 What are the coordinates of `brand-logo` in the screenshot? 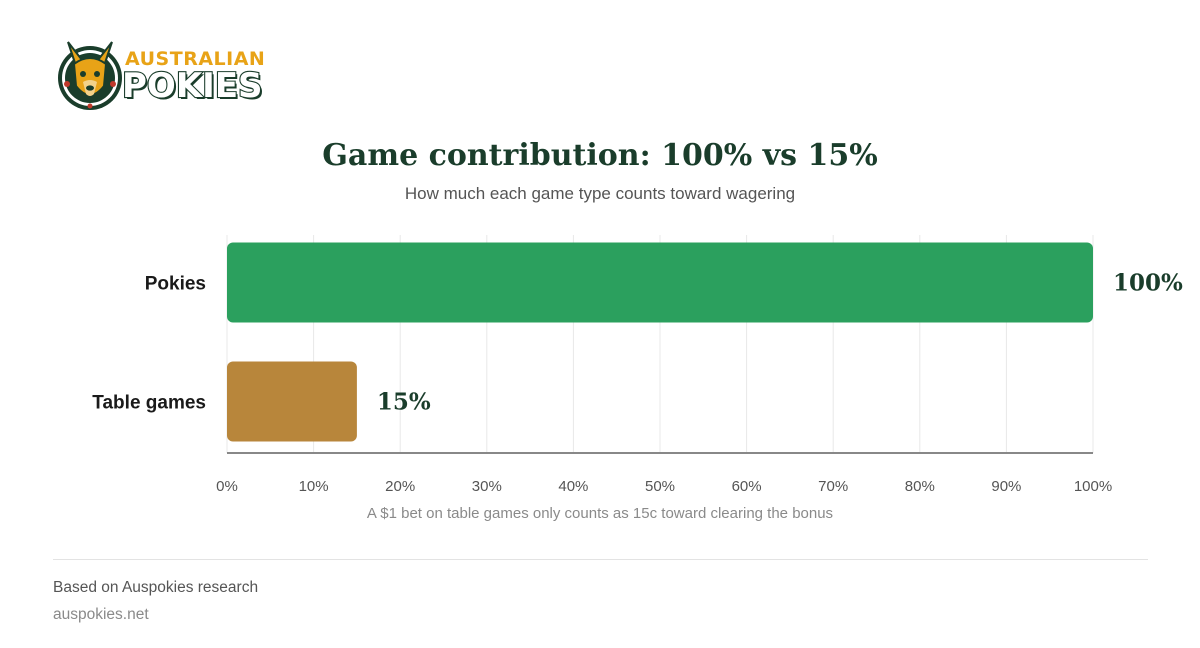 It's located at (90, 75).